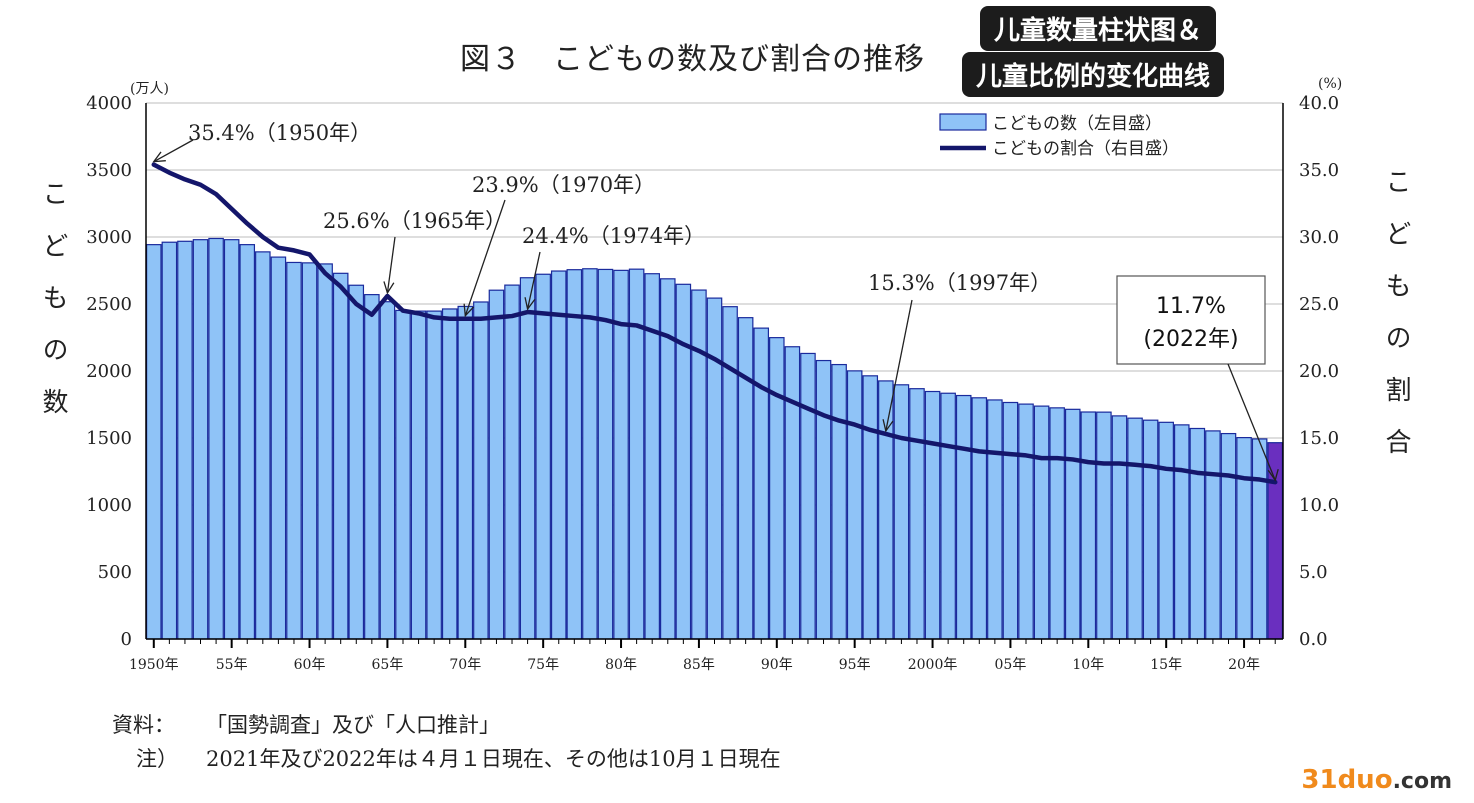 The image size is (1474, 803). I want to click on x-tick-label: 05年, so click(1011, 665).